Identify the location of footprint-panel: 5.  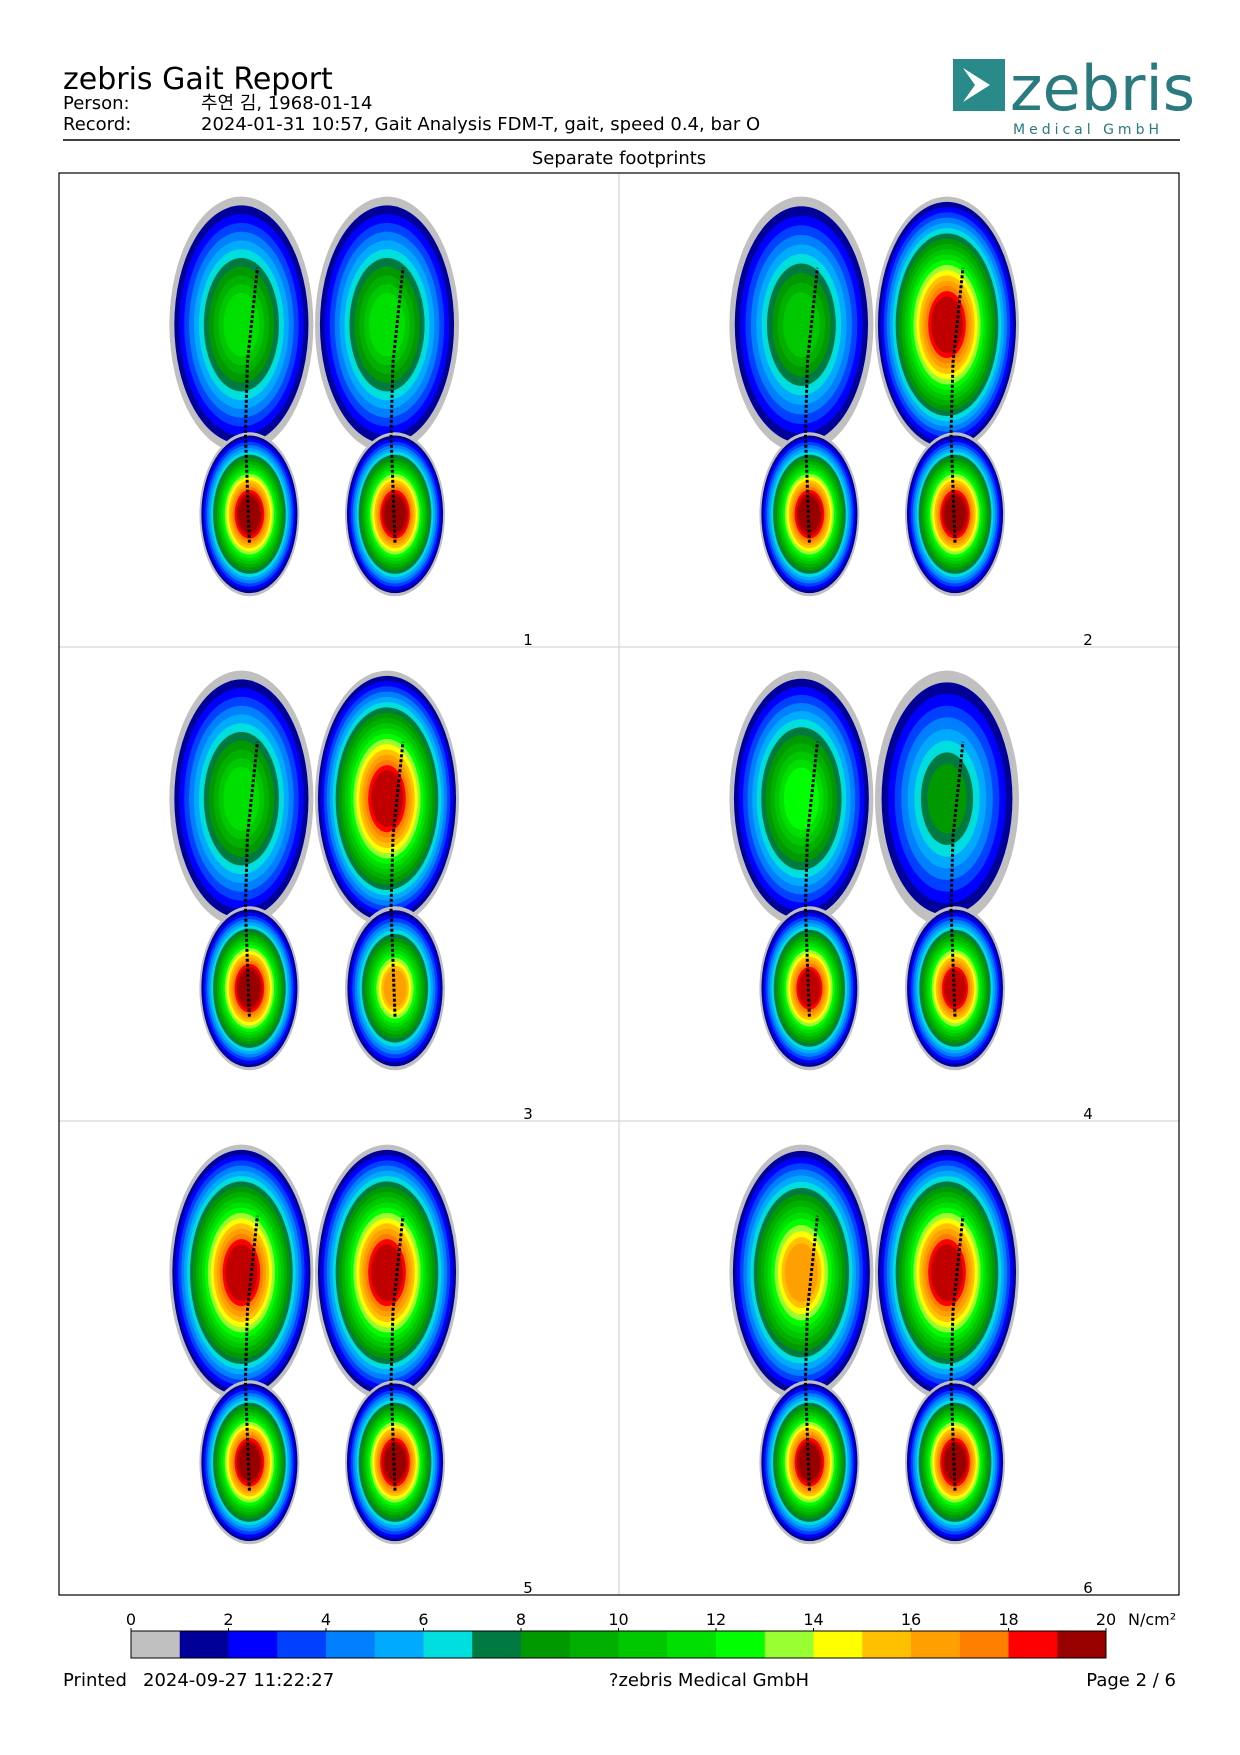
(339, 1358).